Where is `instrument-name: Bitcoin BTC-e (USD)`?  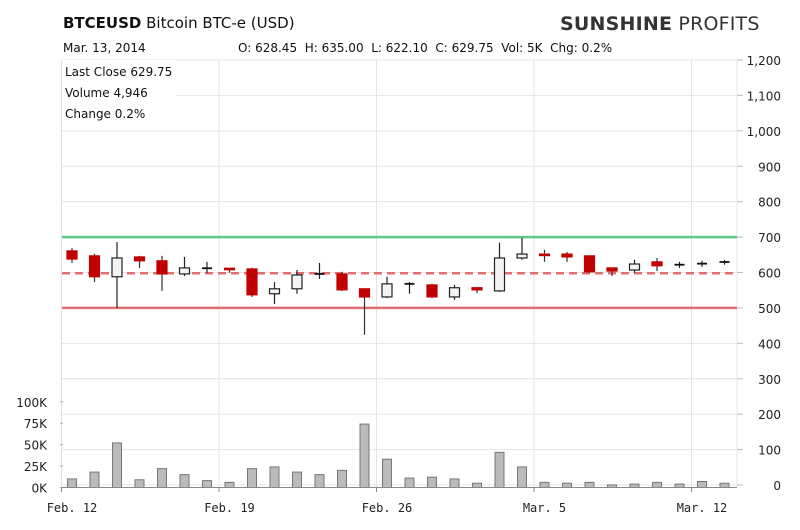 instrument-name: Bitcoin BTC-e (USD) is located at coordinates (220, 23).